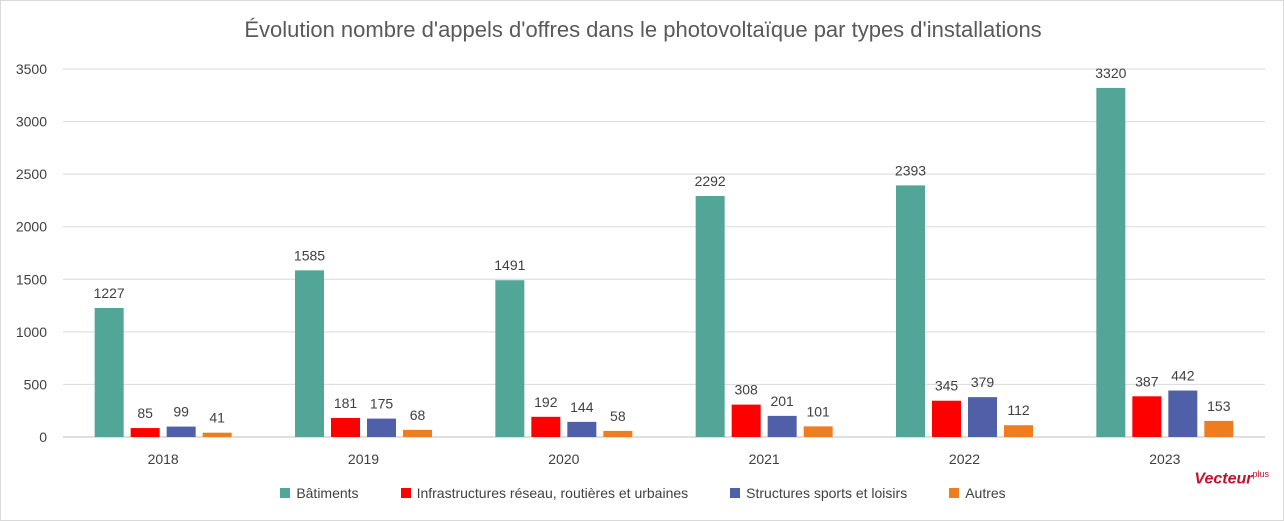 Image resolution: width=1284 pixels, height=521 pixels. I want to click on legend-item: Bâtiments, so click(319, 493).